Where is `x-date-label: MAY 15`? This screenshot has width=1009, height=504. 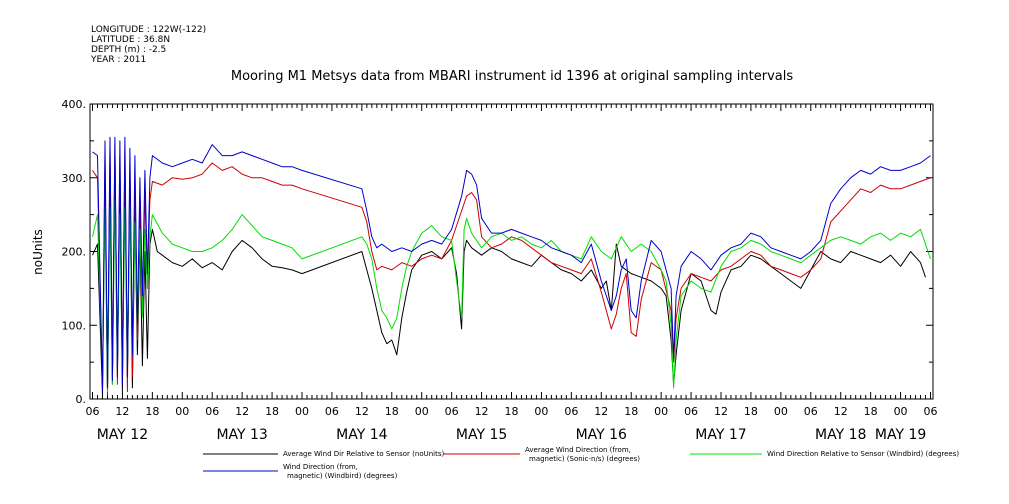 x-date-label: MAY 15 is located at coordinates (481, 435).